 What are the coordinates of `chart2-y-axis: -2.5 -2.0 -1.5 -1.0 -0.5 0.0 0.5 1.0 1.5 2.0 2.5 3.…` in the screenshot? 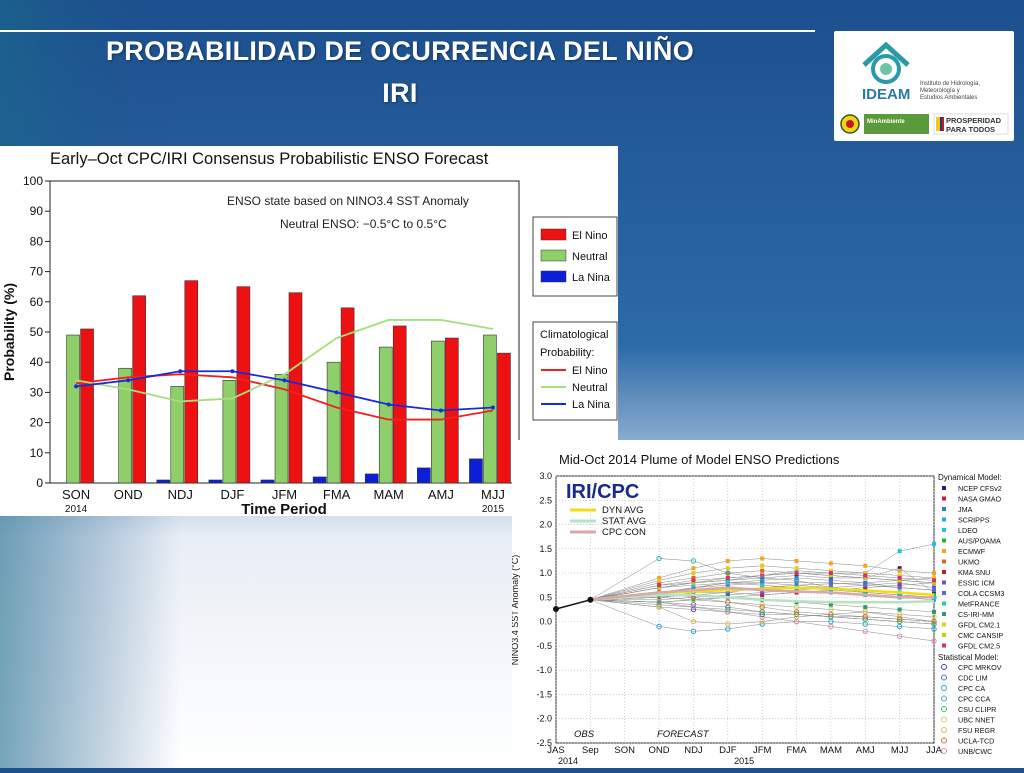 It's located at (544, 609).